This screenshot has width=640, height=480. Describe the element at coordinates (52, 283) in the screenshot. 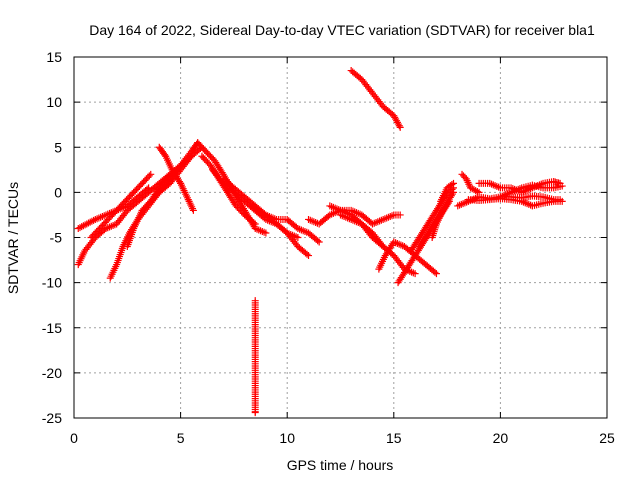

I see `y-tick-label: -10` at that location.